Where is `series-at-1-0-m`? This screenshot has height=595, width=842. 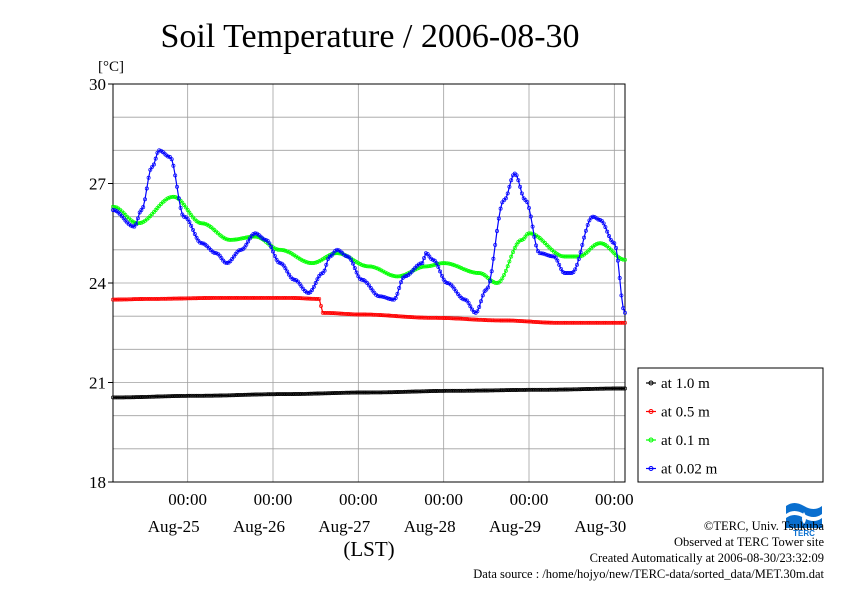
series-at-1-0-m is located at coordinates (369, 393).